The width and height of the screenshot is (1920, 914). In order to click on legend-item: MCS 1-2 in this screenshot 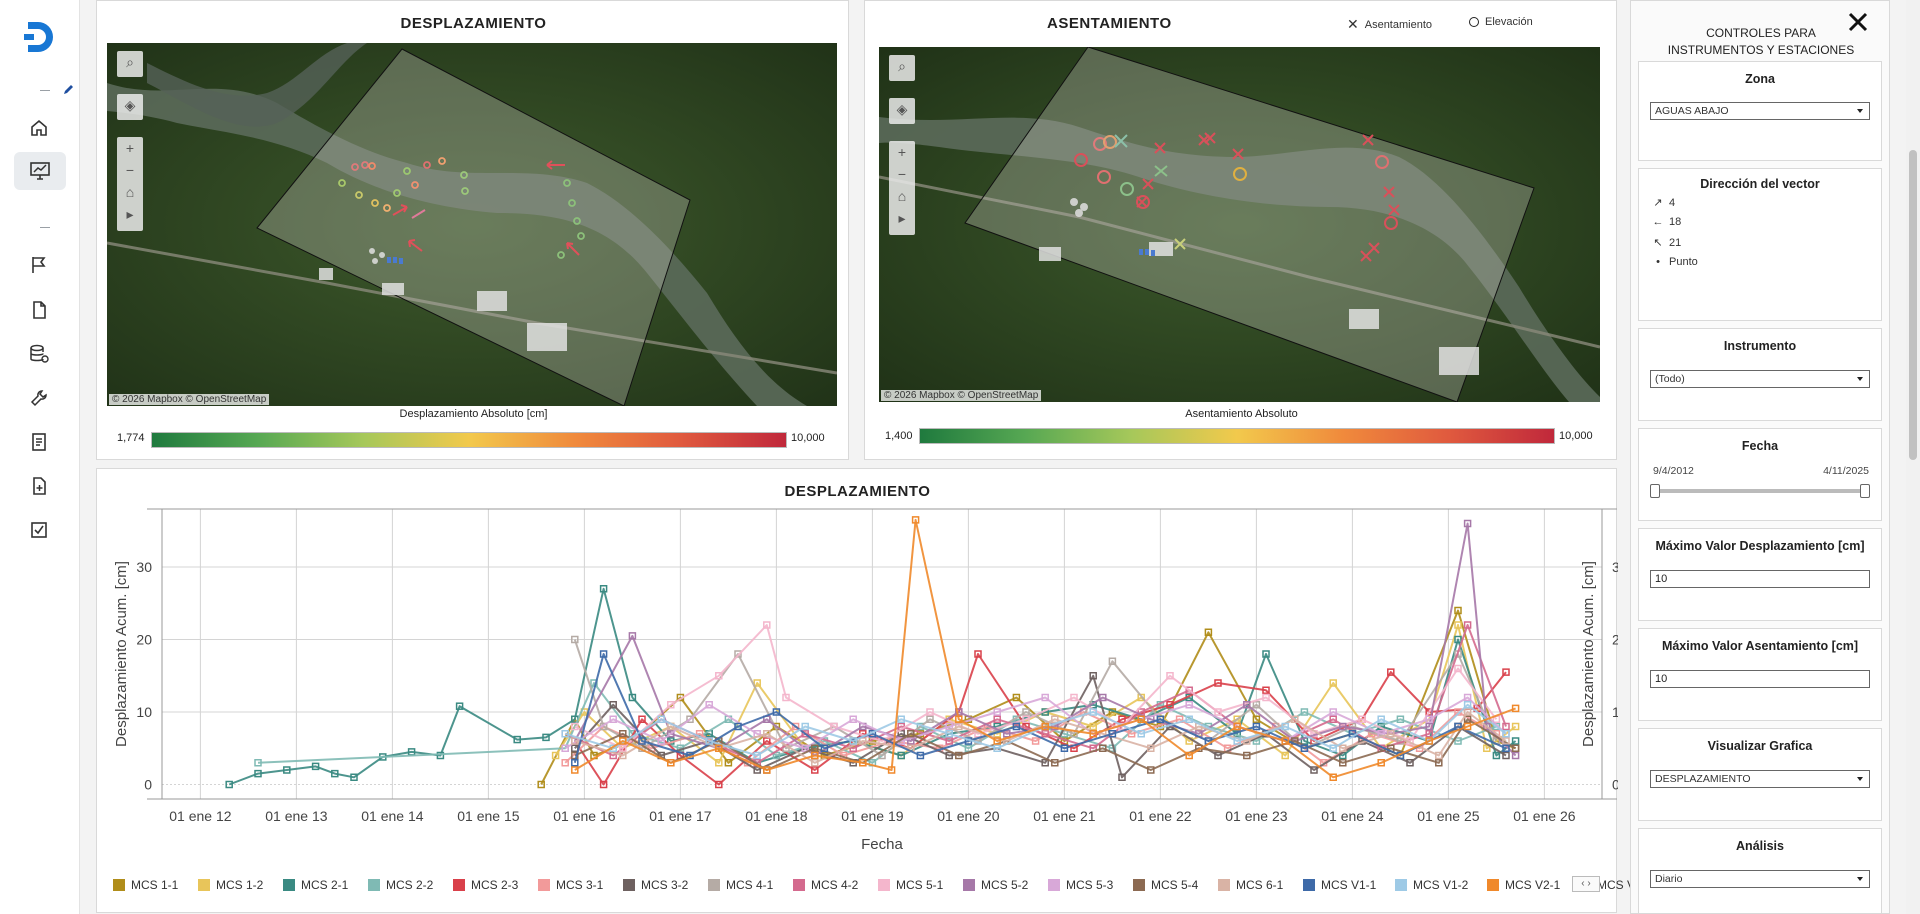, I will do `click(230, 885)`.